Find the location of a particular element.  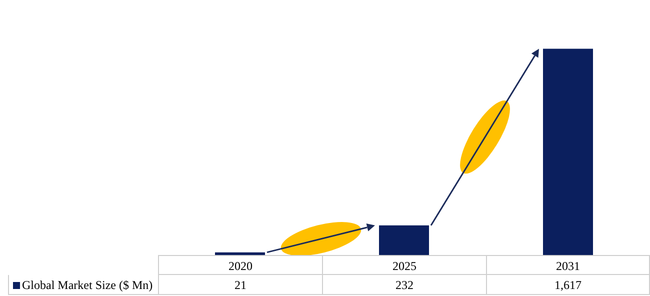

legend-label: Global Market Size ($ Mn) is located at coordinates (87, 285).